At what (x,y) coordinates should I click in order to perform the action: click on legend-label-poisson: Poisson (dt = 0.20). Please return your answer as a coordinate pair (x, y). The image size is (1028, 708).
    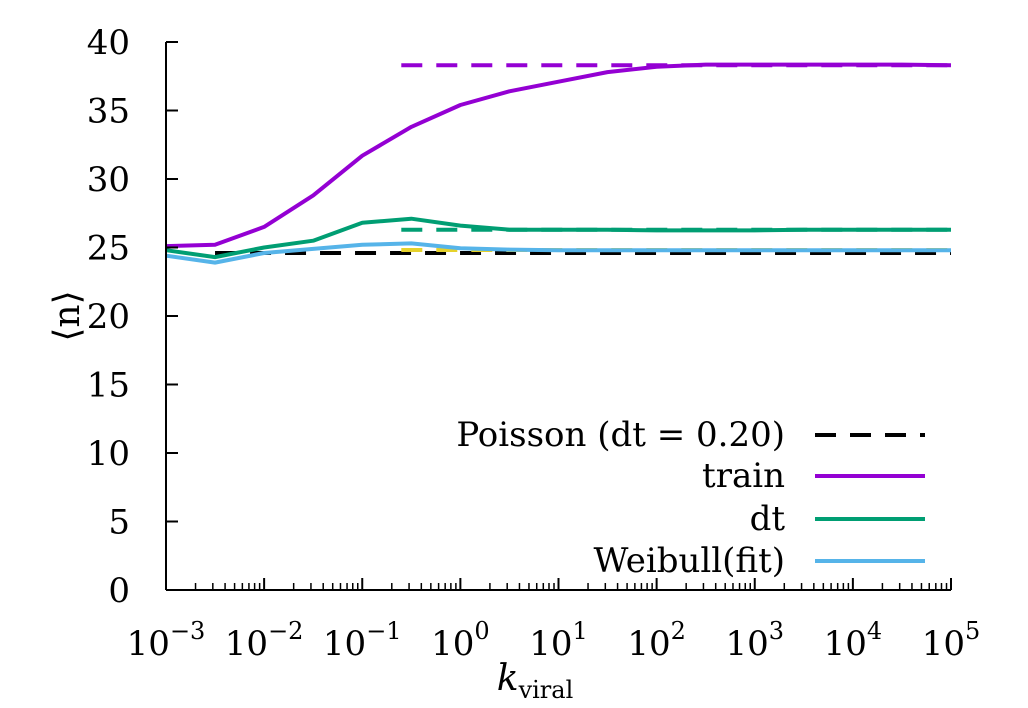
    Looking at the image, I should click on (620, 435).